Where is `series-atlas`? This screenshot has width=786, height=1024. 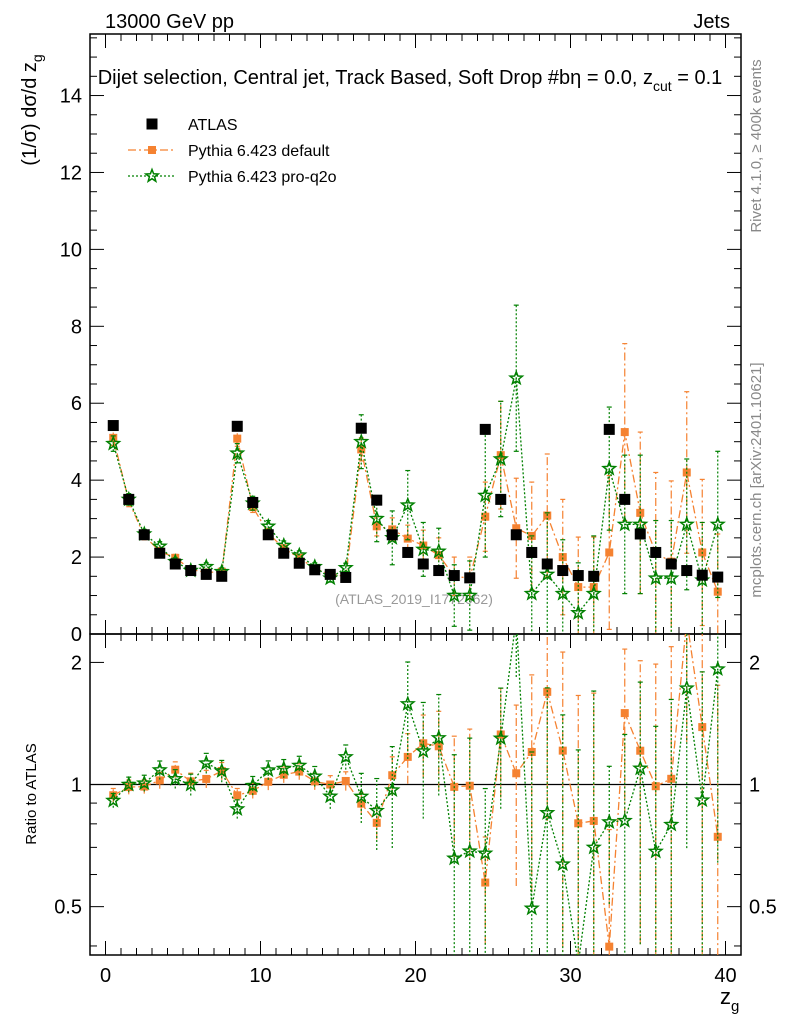
series-atlas is located at coordinates (415, 502).